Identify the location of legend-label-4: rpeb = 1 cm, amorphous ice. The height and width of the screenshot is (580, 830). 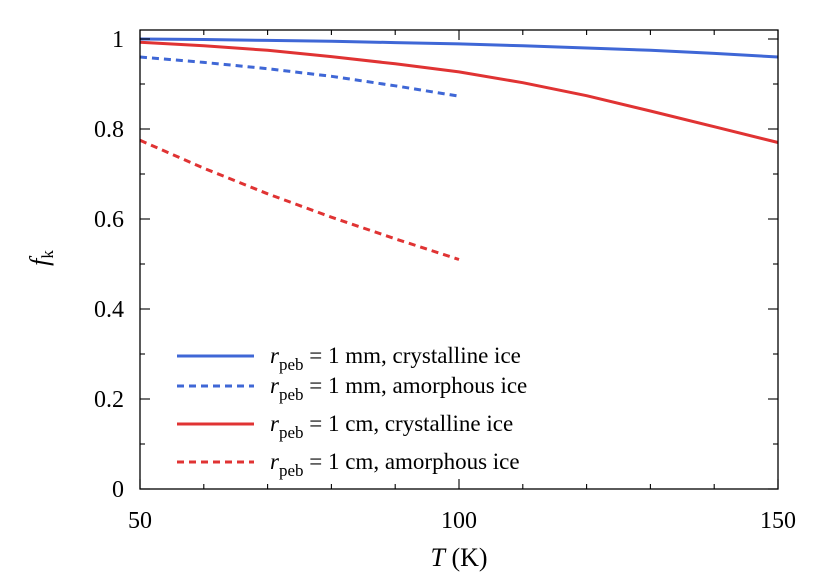
(395, 464).